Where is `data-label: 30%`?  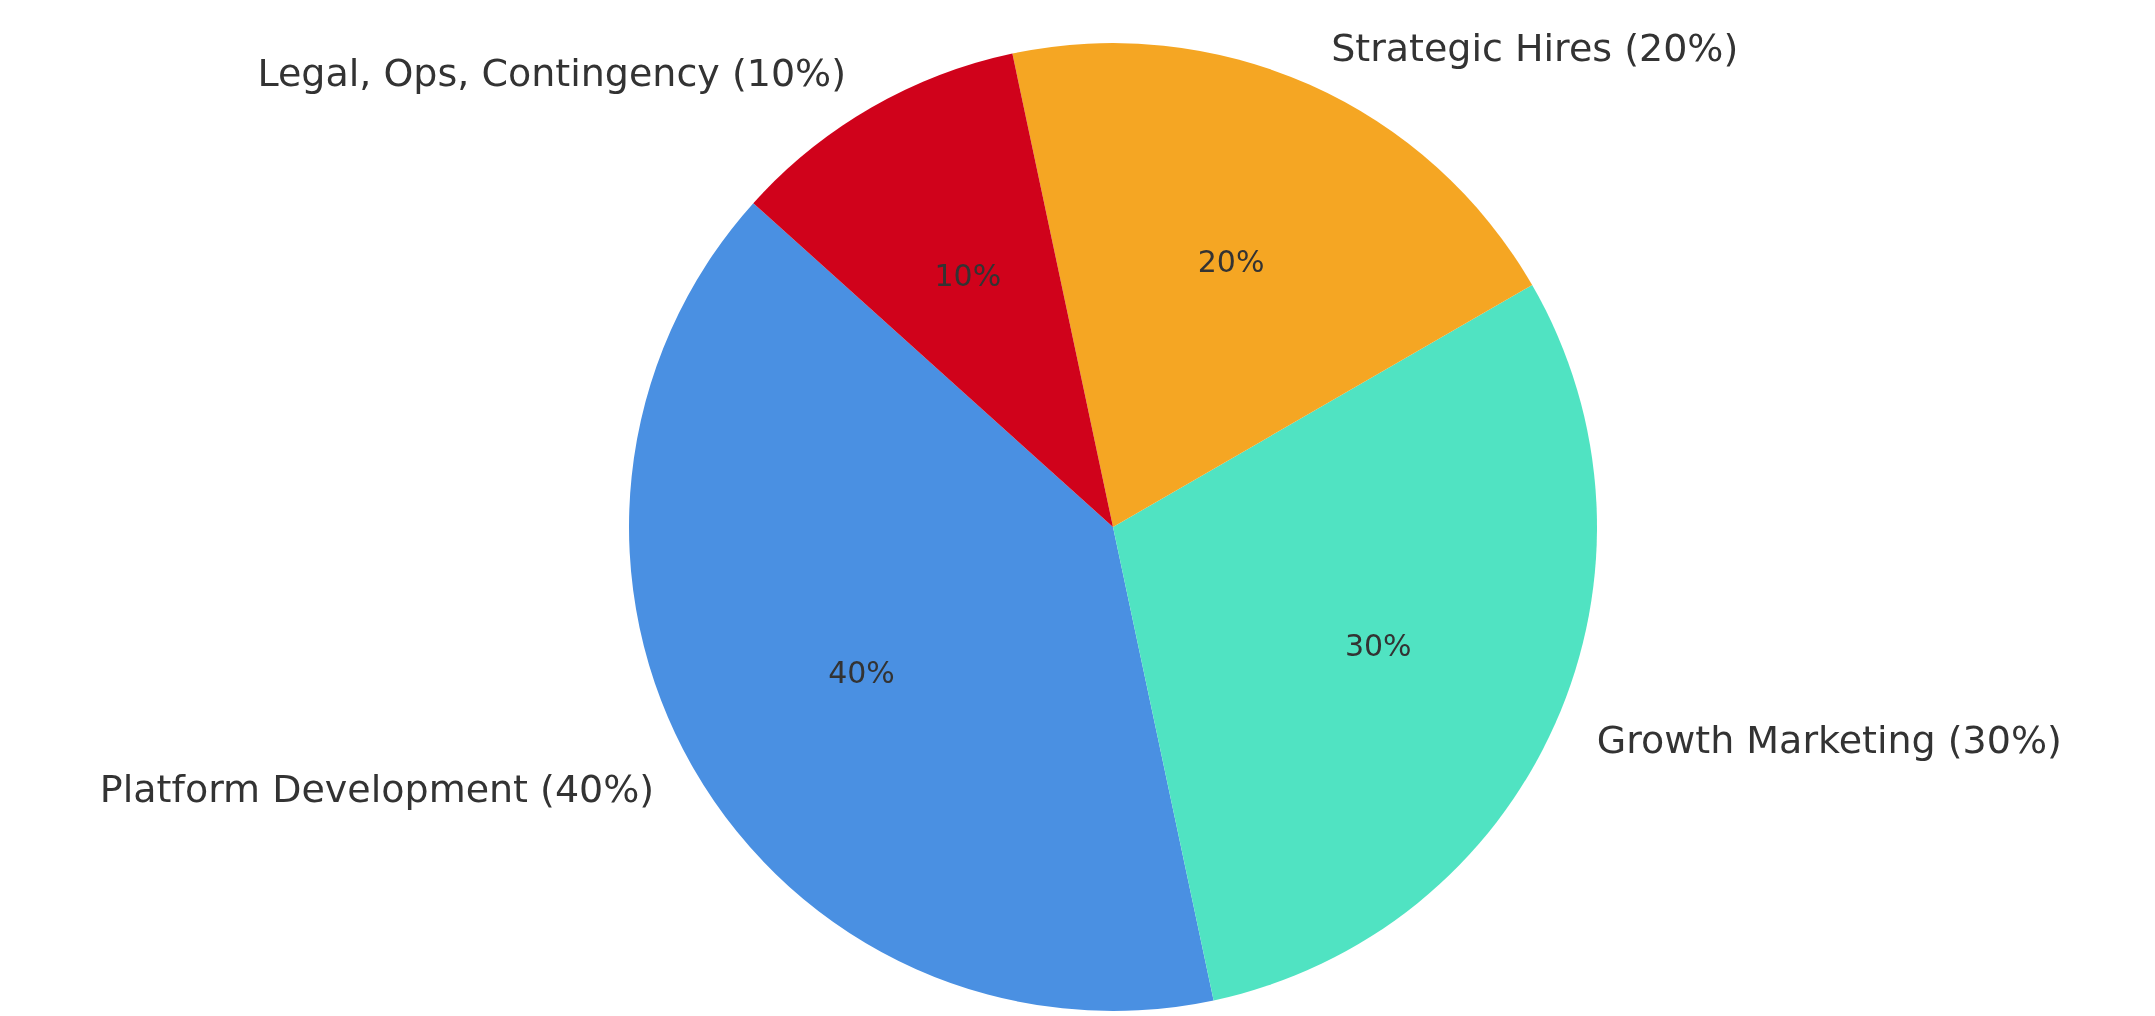
data-label: 30% is located at coordinates (1378, 645).